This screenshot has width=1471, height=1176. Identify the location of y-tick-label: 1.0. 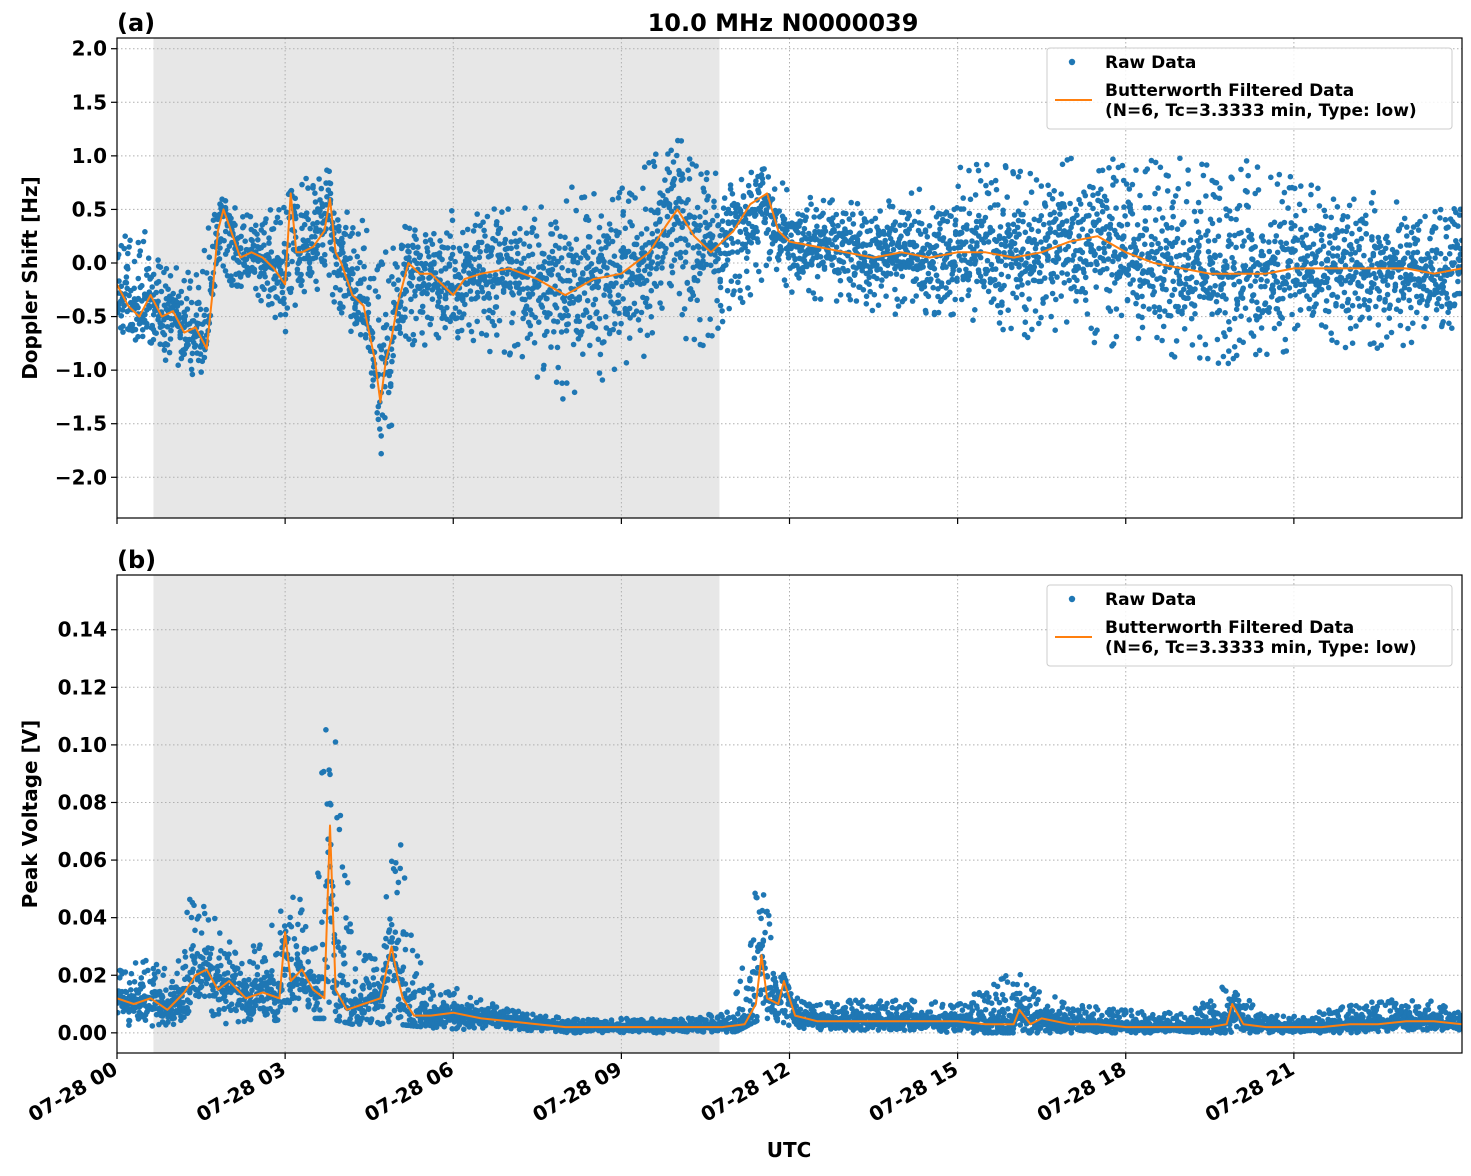
(89, 156).